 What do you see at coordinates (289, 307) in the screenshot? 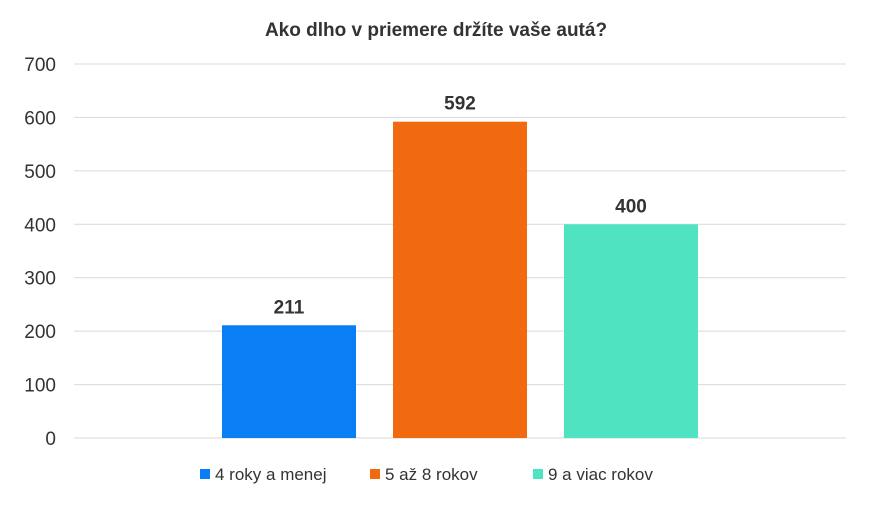
I see `data-label: 211` at bounding box center [289, 307].